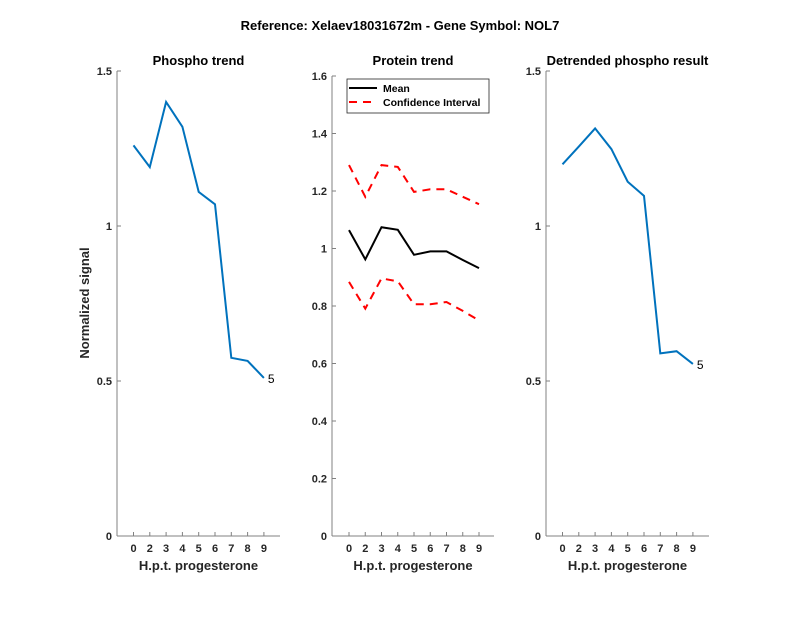  What do you see at coordinates (627, 245) in the screenshot?
I see `series-line-detrended-phospho` at bounding box center [627, 245].